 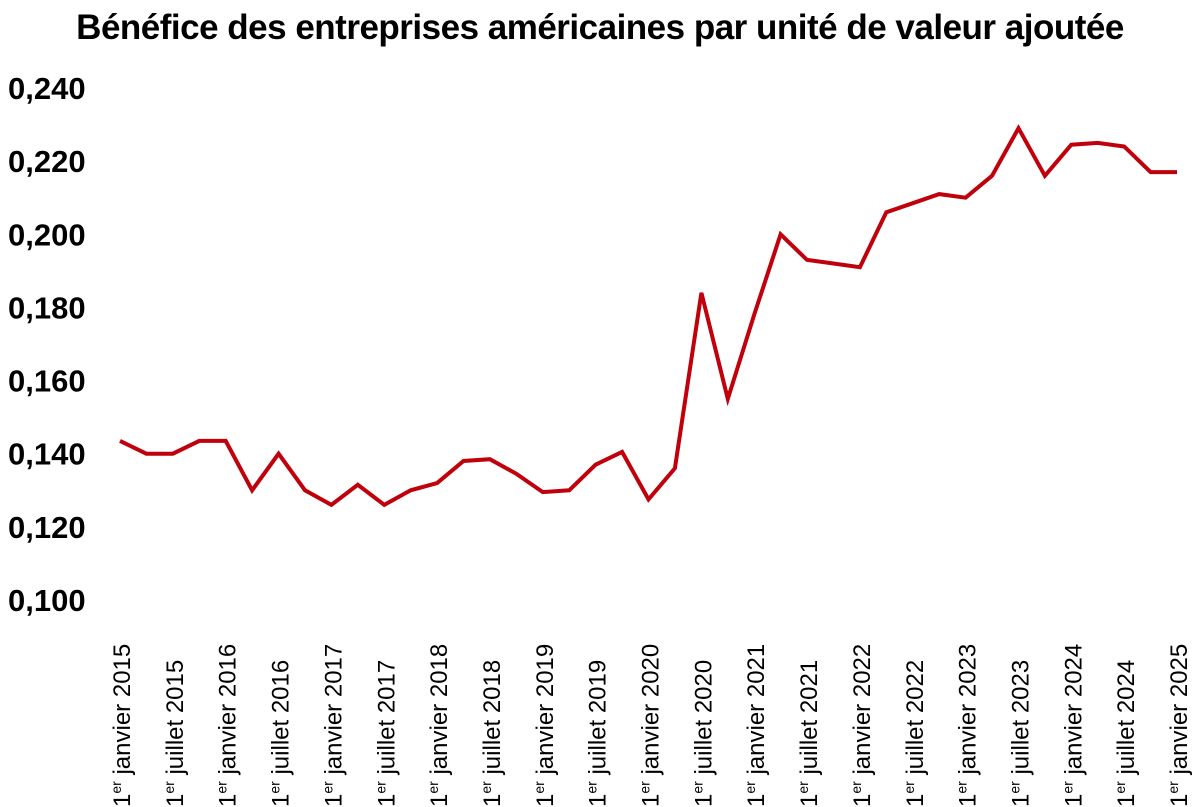 I want to click on x-tick-label: 1er janvier 2022, so click(x=862, y=725).